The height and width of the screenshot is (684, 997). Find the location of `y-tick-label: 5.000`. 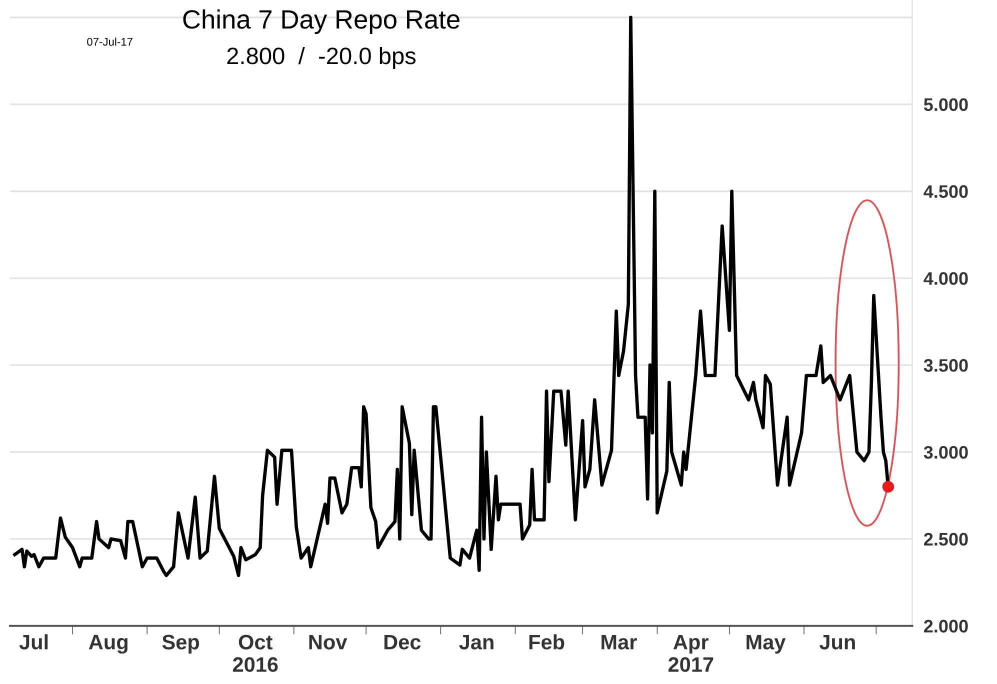

y-tick-label: 5.000 is located at coordinates (946, 105).